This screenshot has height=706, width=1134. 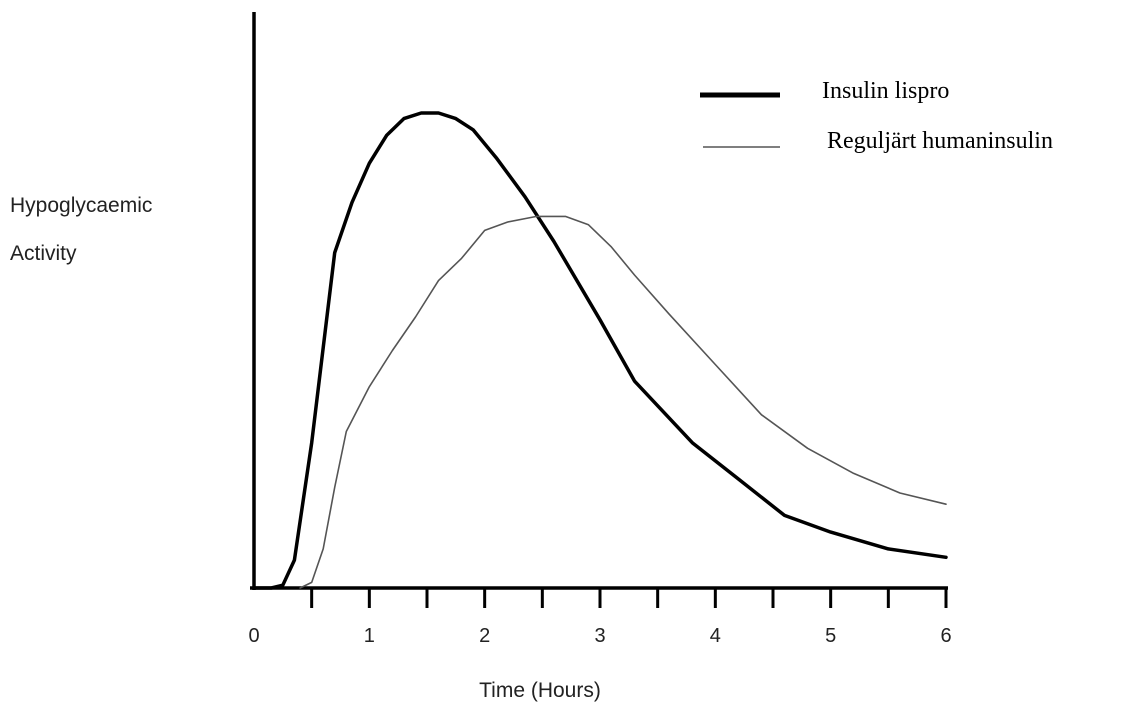 What do you see at coordinates (876, 116) in the screenshot?
I see `legend: Insulin lispro Reguljärt humaninsulin` at bounding box center [876, 116].